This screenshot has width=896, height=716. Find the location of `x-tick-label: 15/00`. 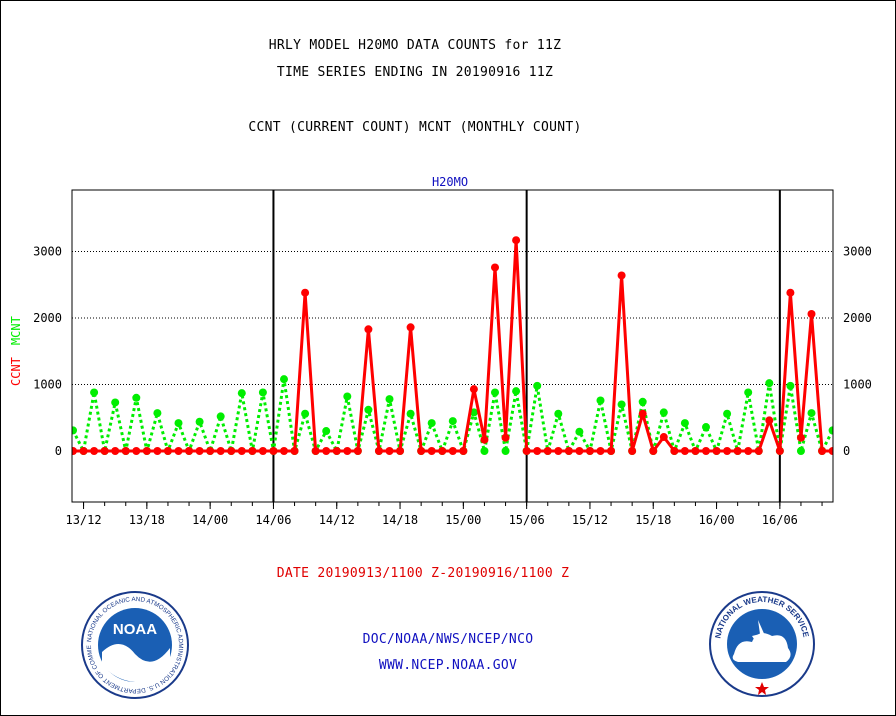

x-tick-label: 15/00 is located at coordinates (463, 520).